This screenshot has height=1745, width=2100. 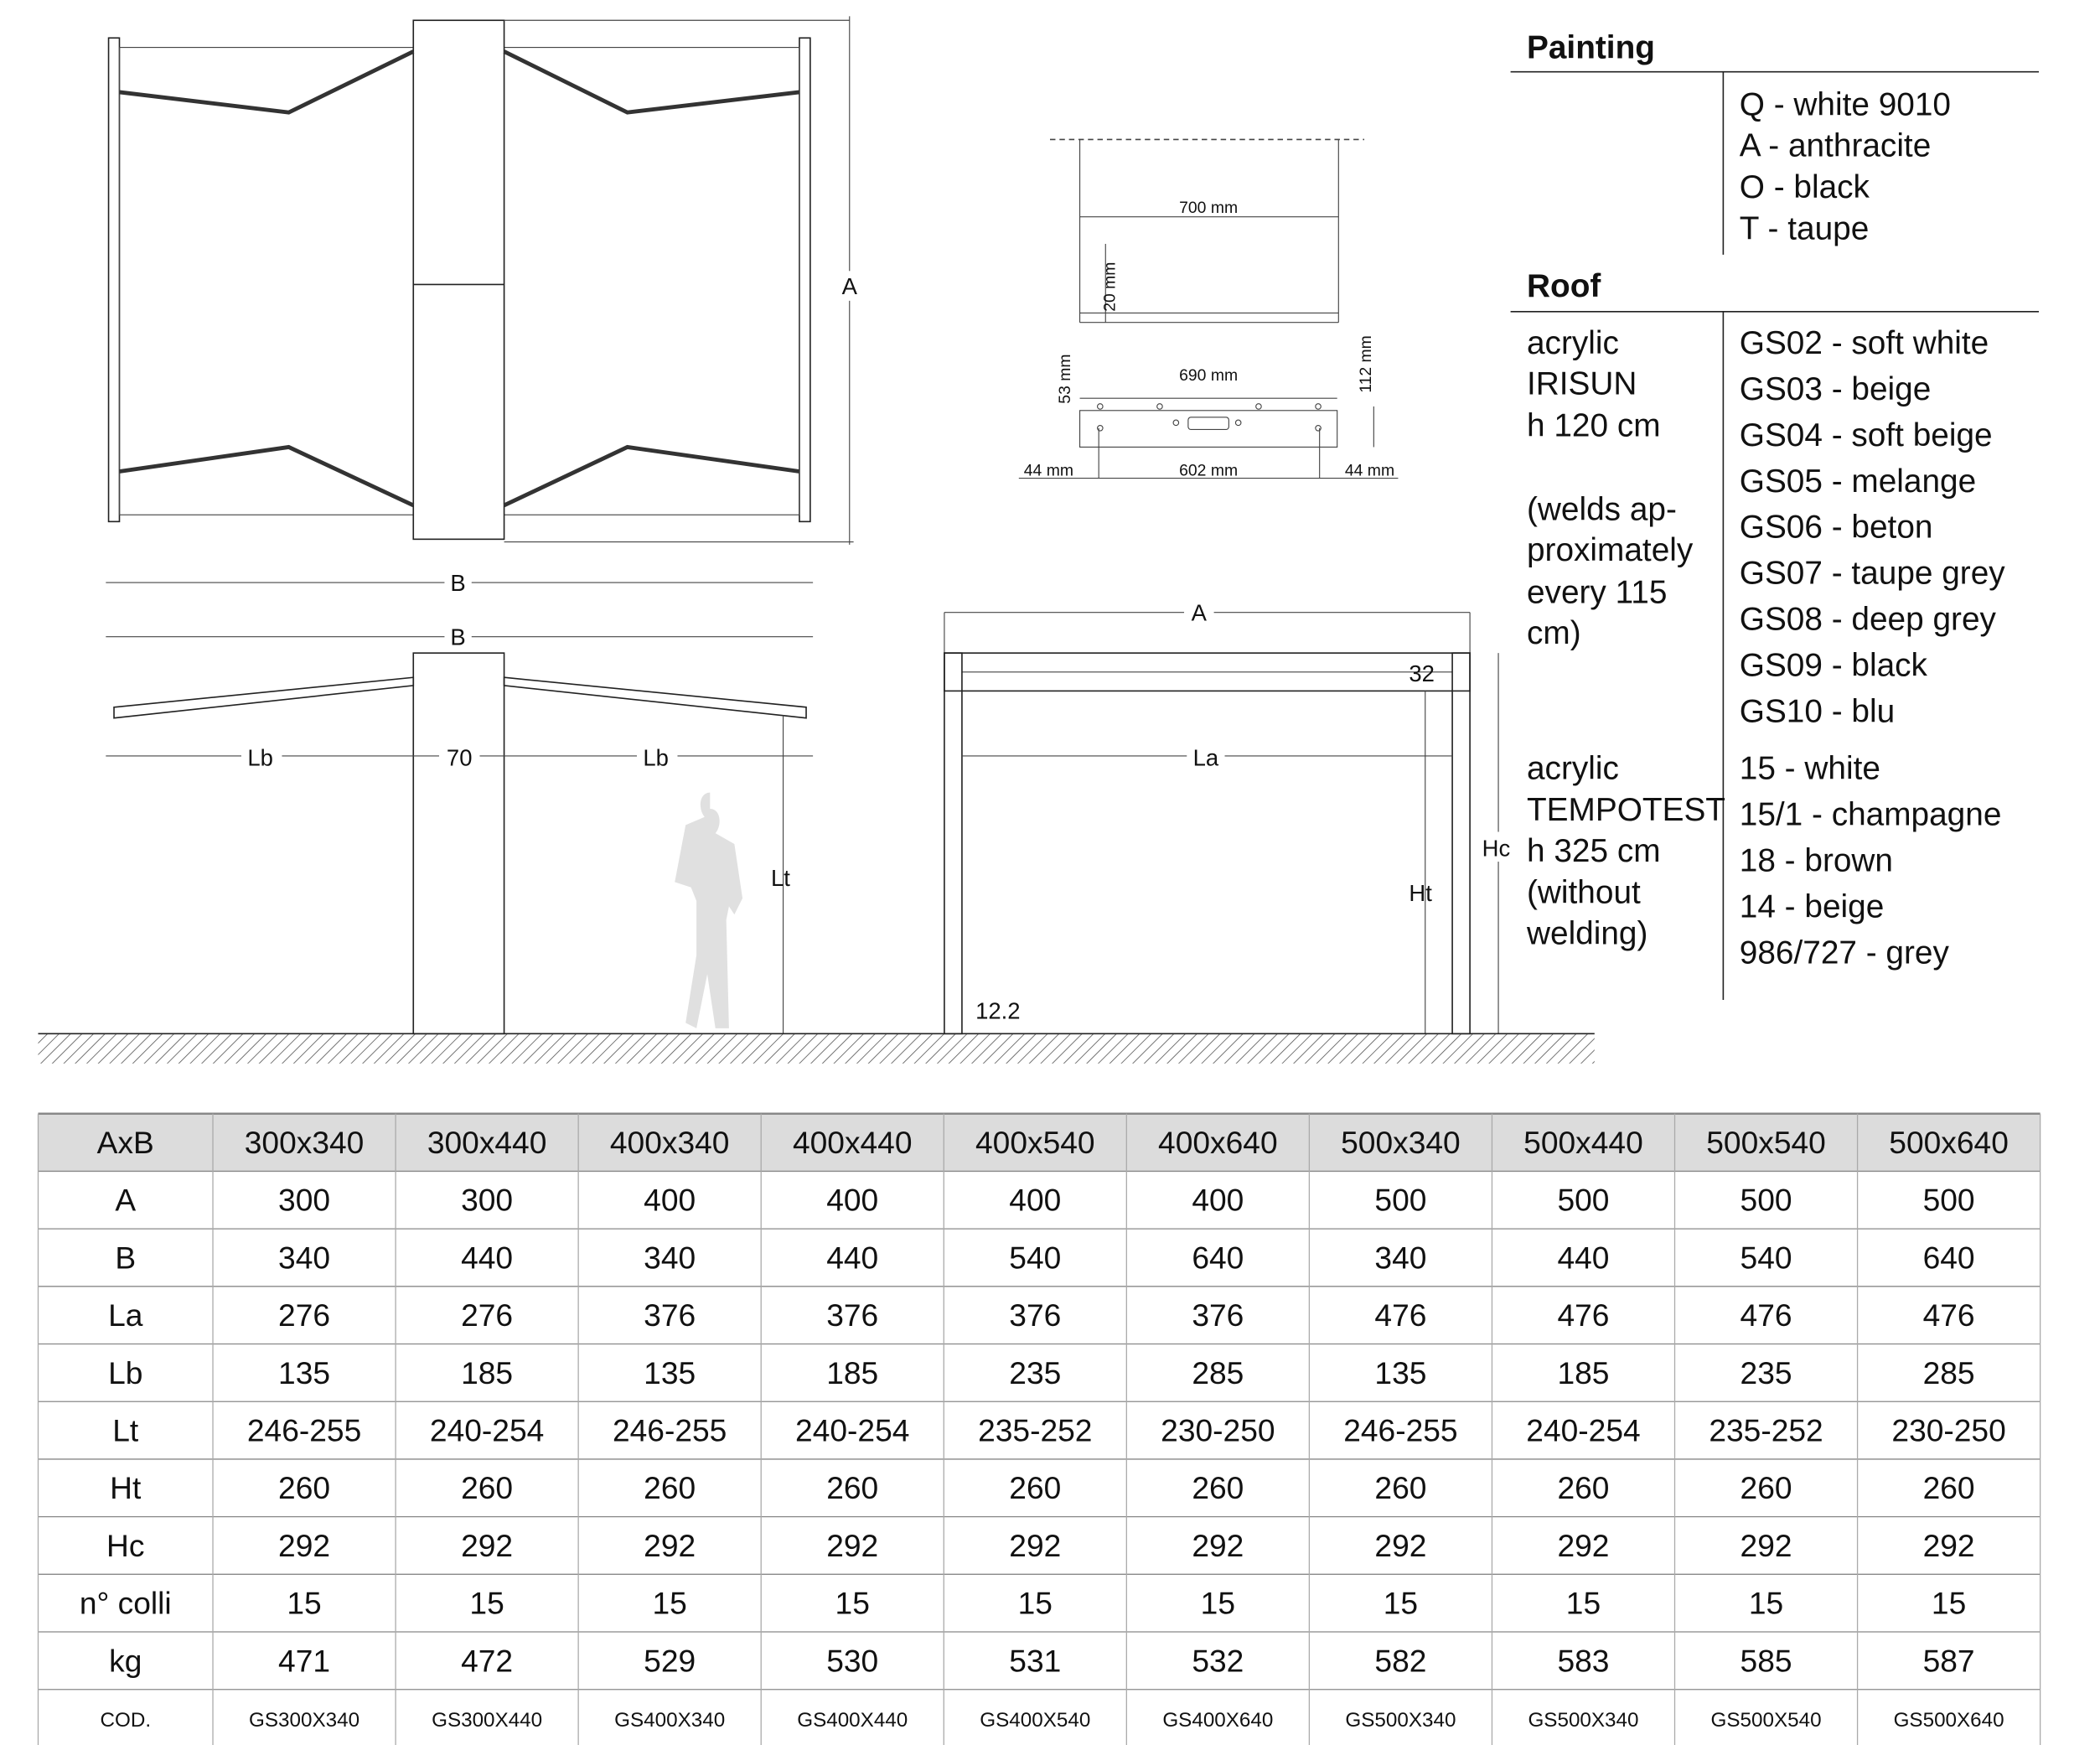 I want to click on front-view: A 32 La Ht Hc 12.2, so click(x=1231, y=816).